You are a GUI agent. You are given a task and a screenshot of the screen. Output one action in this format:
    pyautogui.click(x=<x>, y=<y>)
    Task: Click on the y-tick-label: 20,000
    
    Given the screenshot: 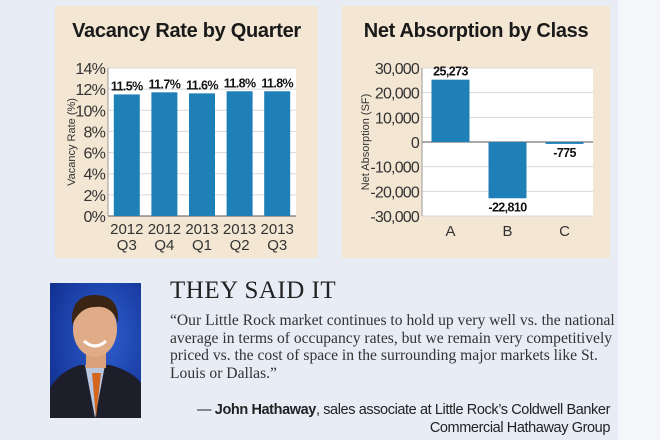 What is the action you would take?
    pyautogui.click(x=397, y=94)
    